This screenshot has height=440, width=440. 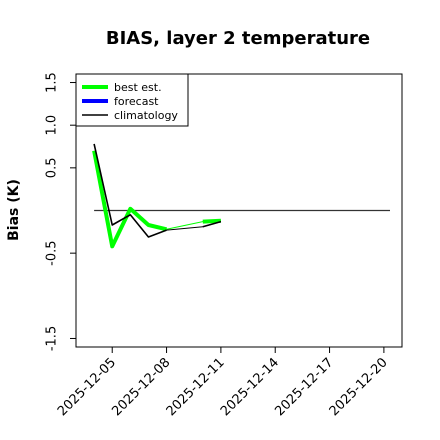 What do you see at coordinates (130, 190) in the screenshot?
I see `climatology-line` at bounding box center [130, 190].